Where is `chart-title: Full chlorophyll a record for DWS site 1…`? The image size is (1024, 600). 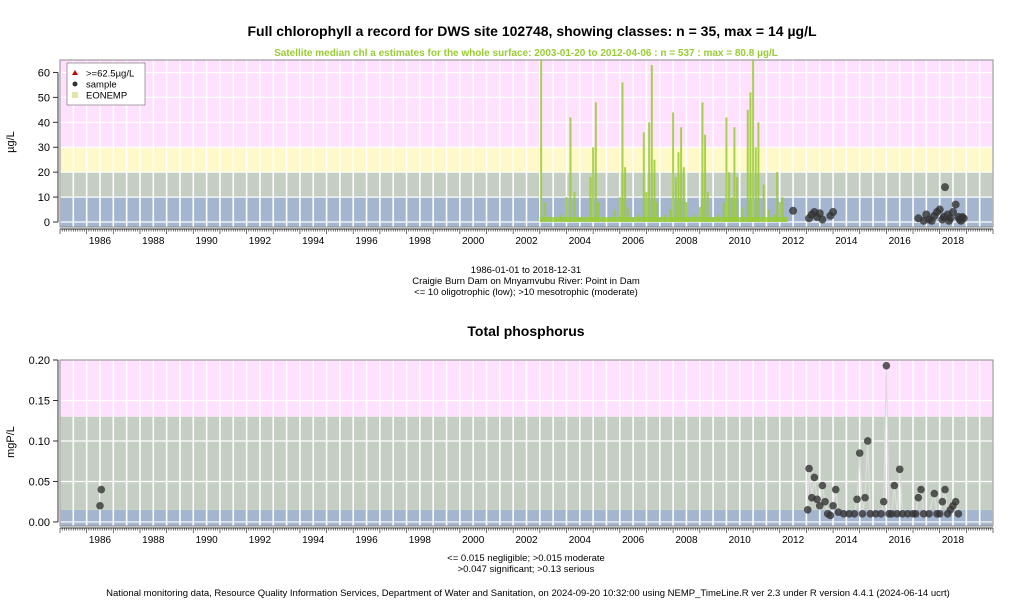 chart-title: Full chlorophyll a record for DWS site 1… is located at coordinates (531, 31).